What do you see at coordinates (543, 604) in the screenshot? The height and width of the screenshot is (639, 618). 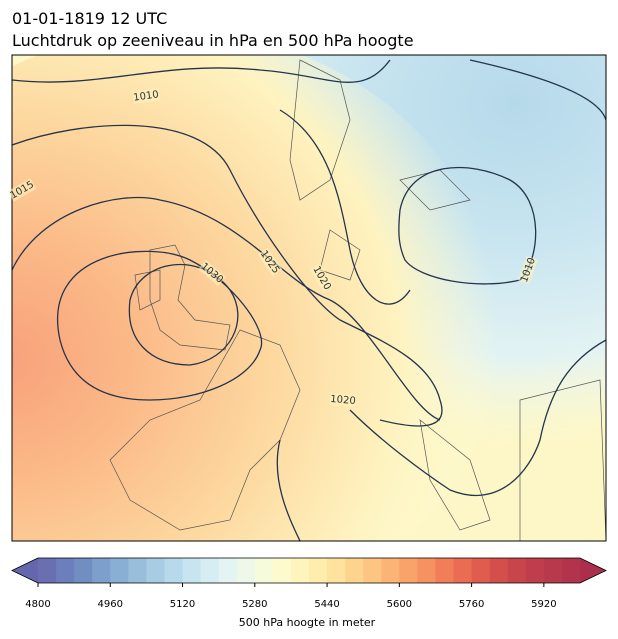 I see `colorbar-tick-label: 5920` at bounding box center [543, 604].